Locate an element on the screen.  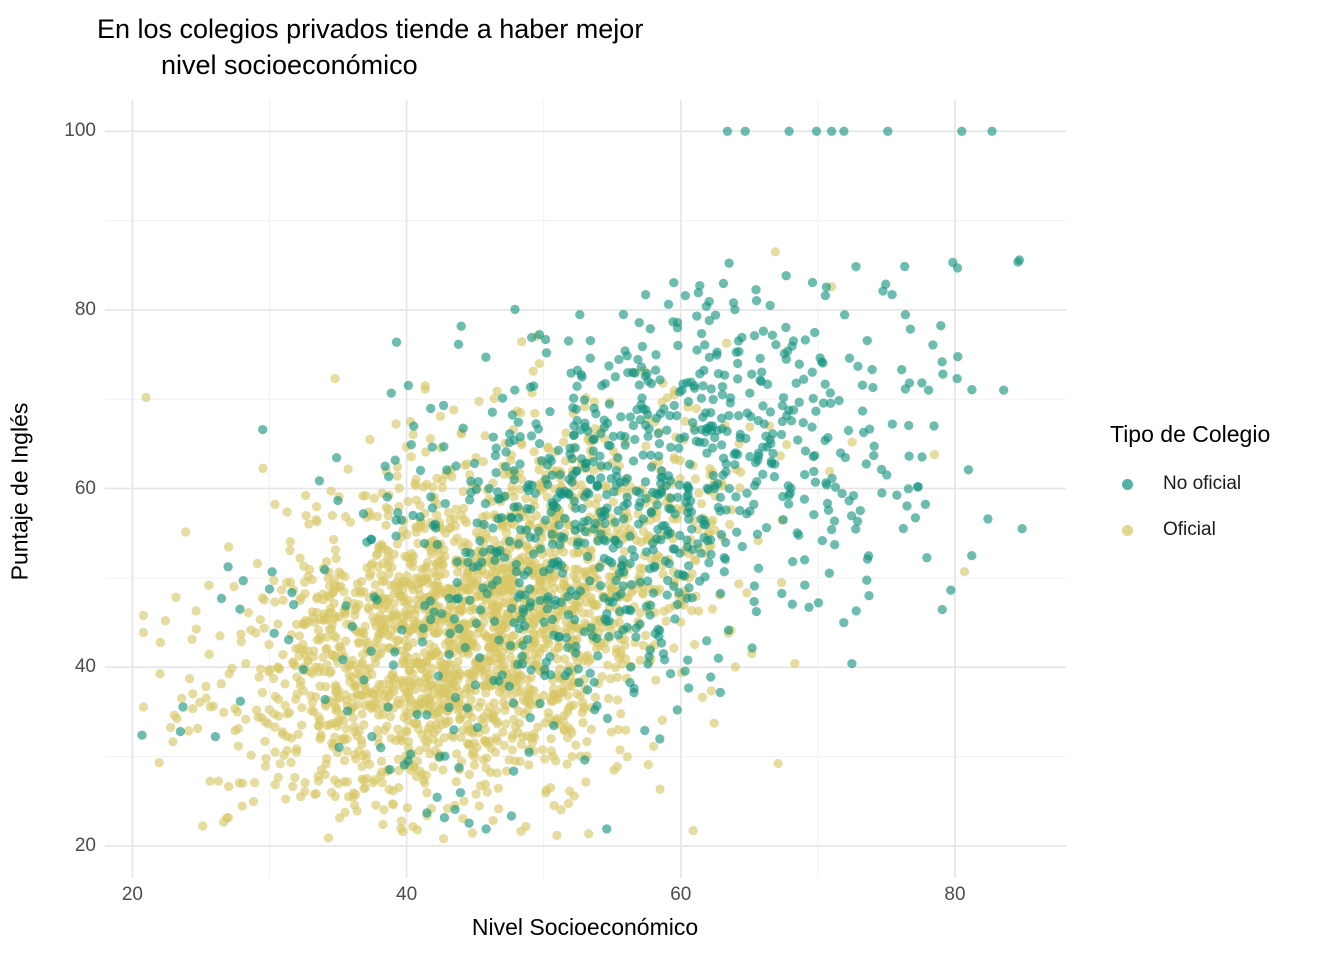
no-oficial-dot-icon is located at coordinates (1127, 484).